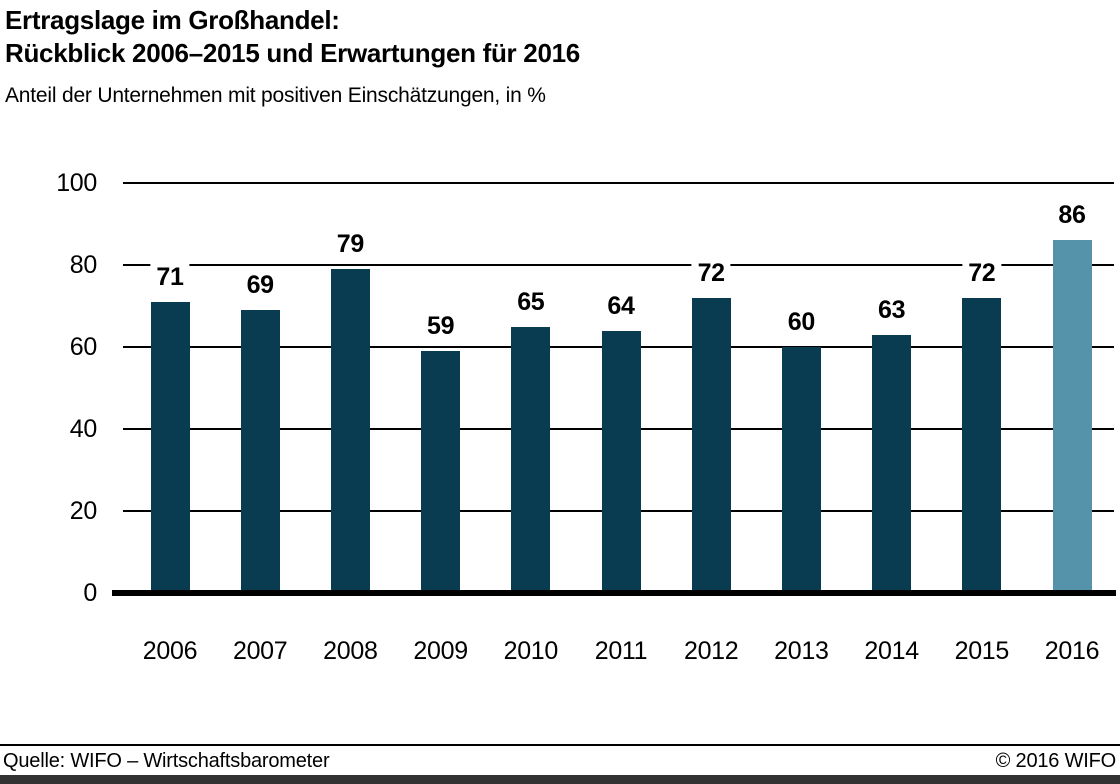 This screenshot has width=1120, height=784. I want to click on y-tick-label-60: 60, so click(83, 347).